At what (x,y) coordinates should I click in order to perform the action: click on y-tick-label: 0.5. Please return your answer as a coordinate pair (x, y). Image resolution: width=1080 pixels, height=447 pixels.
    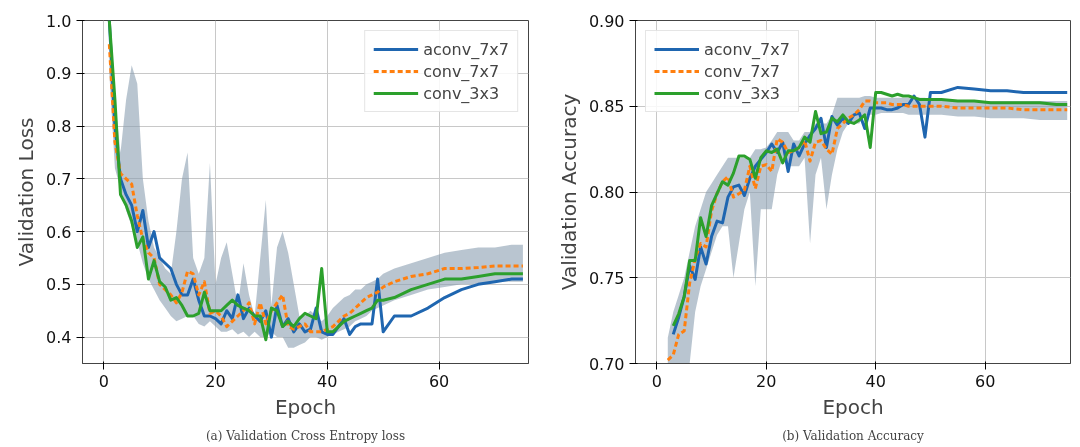
    Looking at the image, I should click on (59, 285).